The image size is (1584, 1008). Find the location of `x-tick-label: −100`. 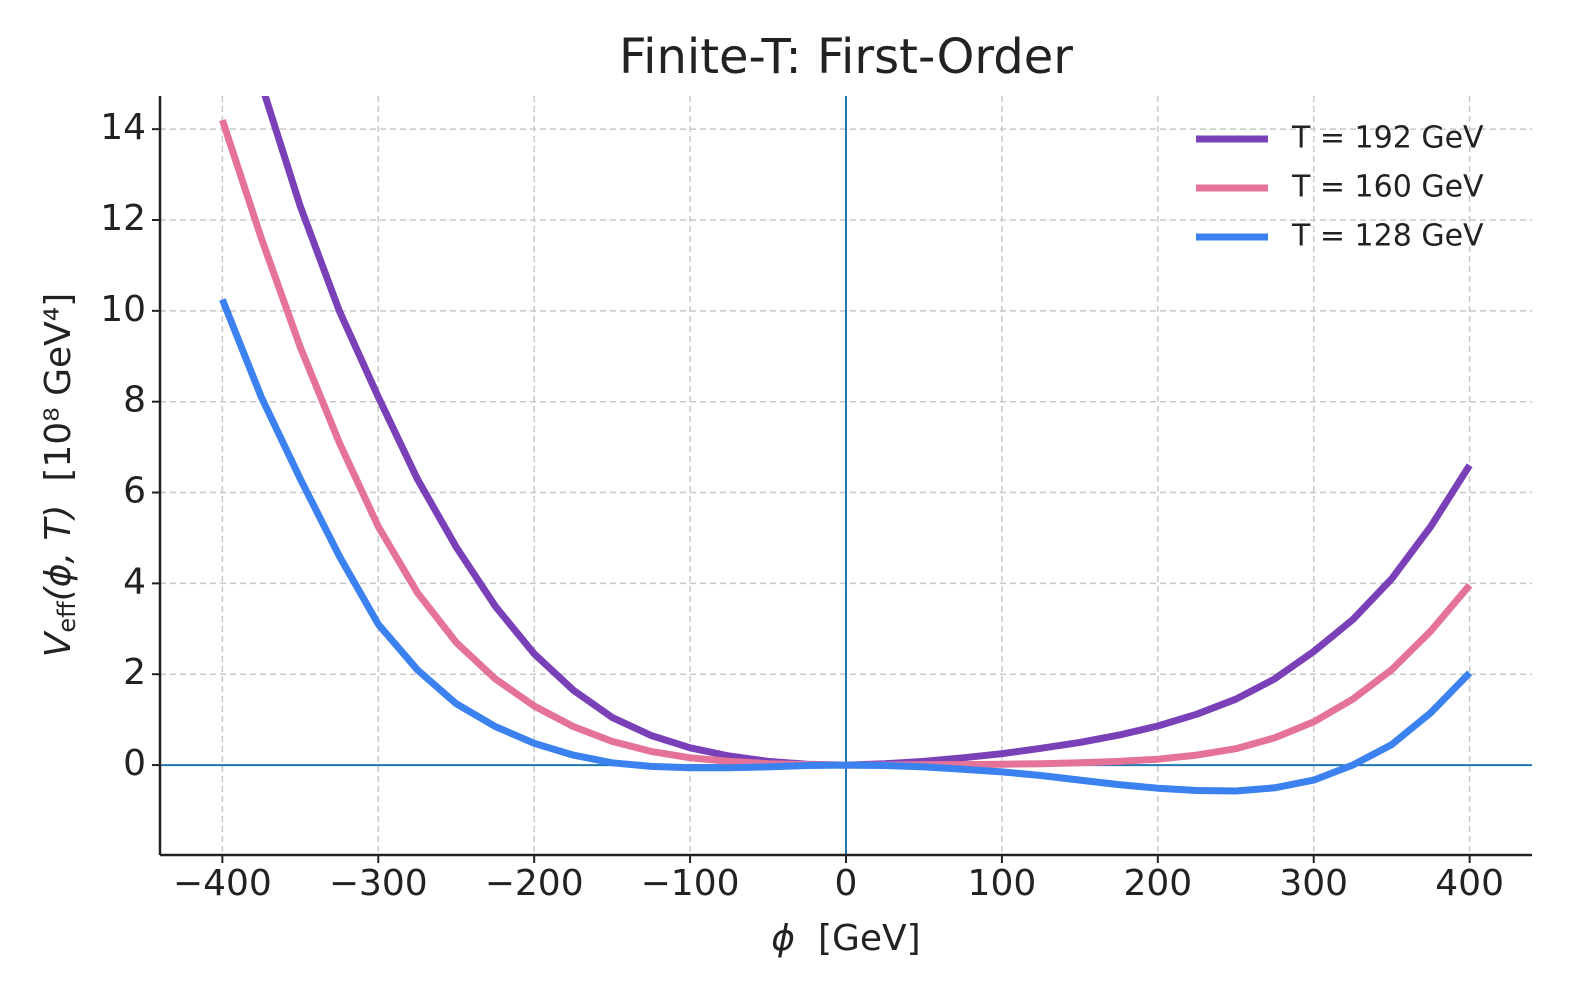

x-tick-label: −100 is located at coordinates (690, 883).